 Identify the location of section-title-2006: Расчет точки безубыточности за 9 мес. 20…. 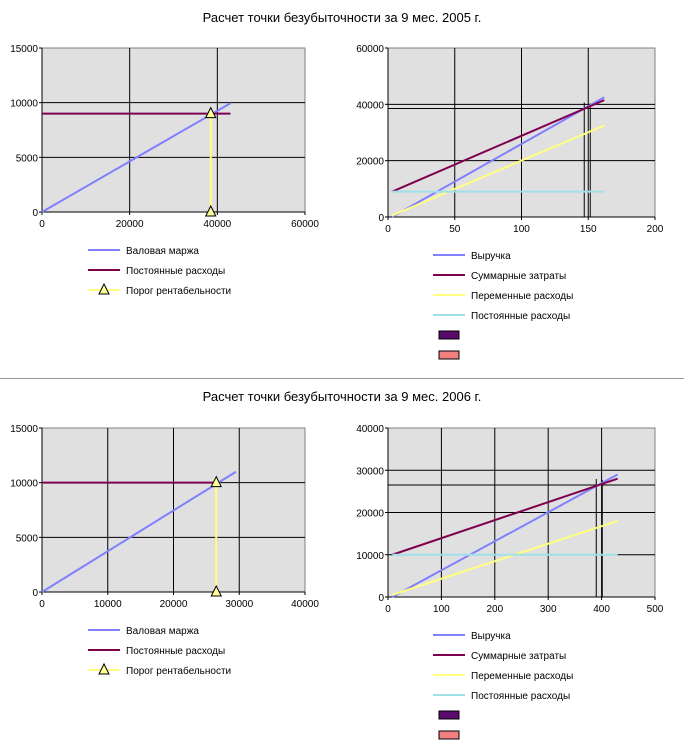
(342, 396).